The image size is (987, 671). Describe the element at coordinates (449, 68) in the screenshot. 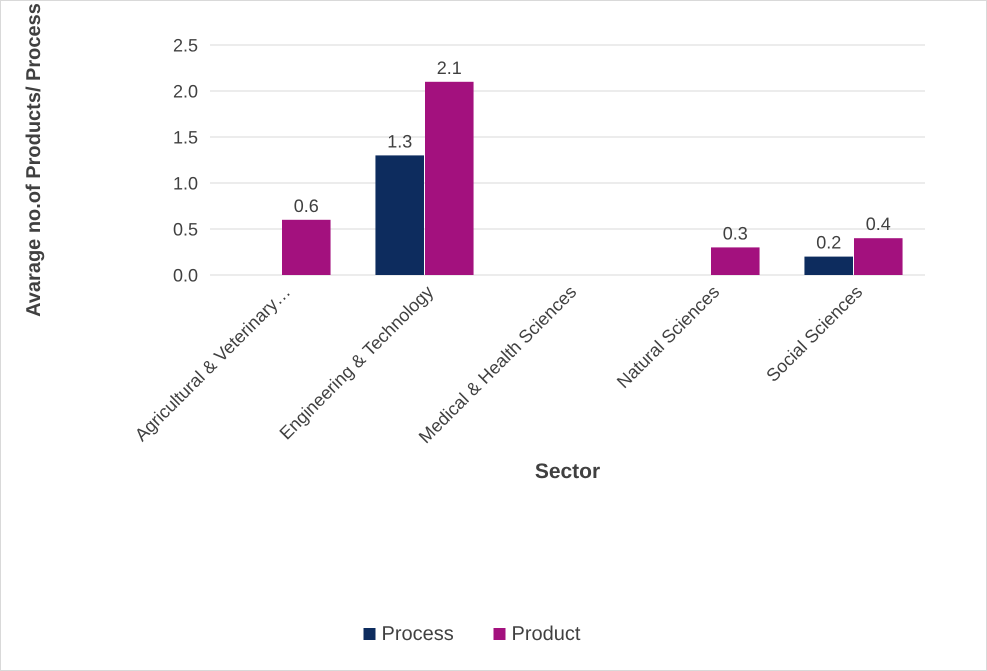

I see `data-label: 2.1` at that location.